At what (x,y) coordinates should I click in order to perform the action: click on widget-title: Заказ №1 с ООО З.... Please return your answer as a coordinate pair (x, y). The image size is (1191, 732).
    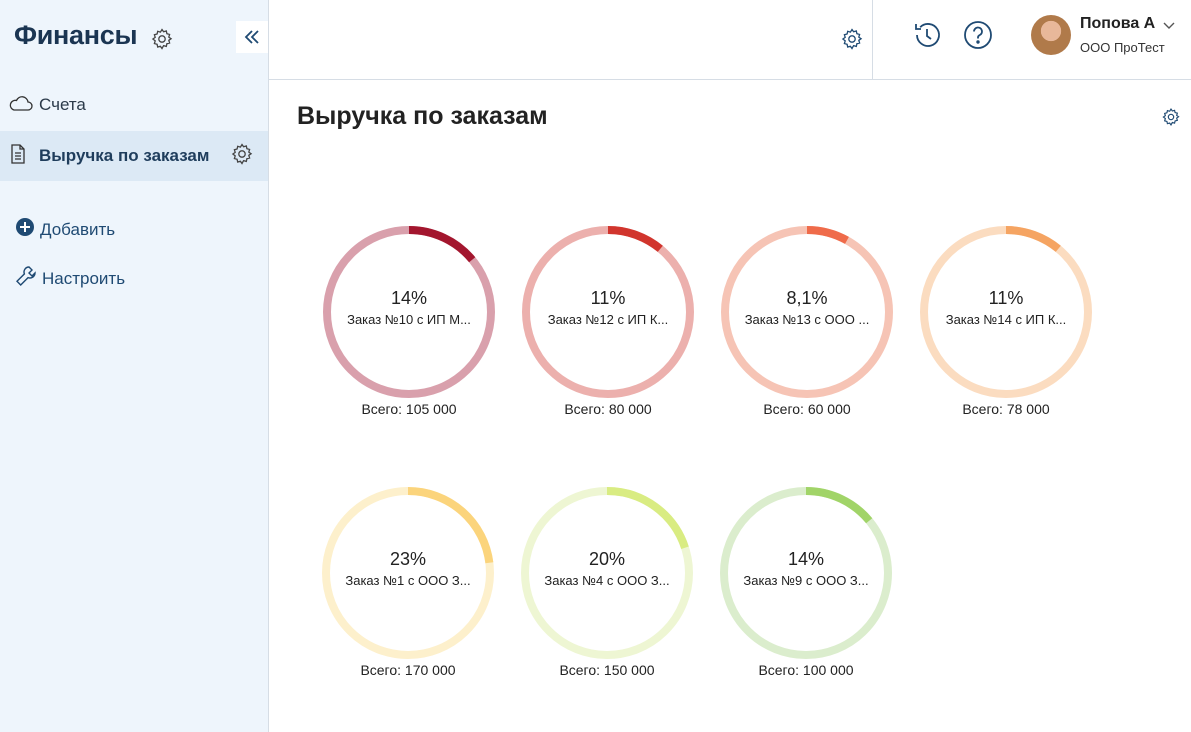
    Looking at the image, I should click on (408, 580).